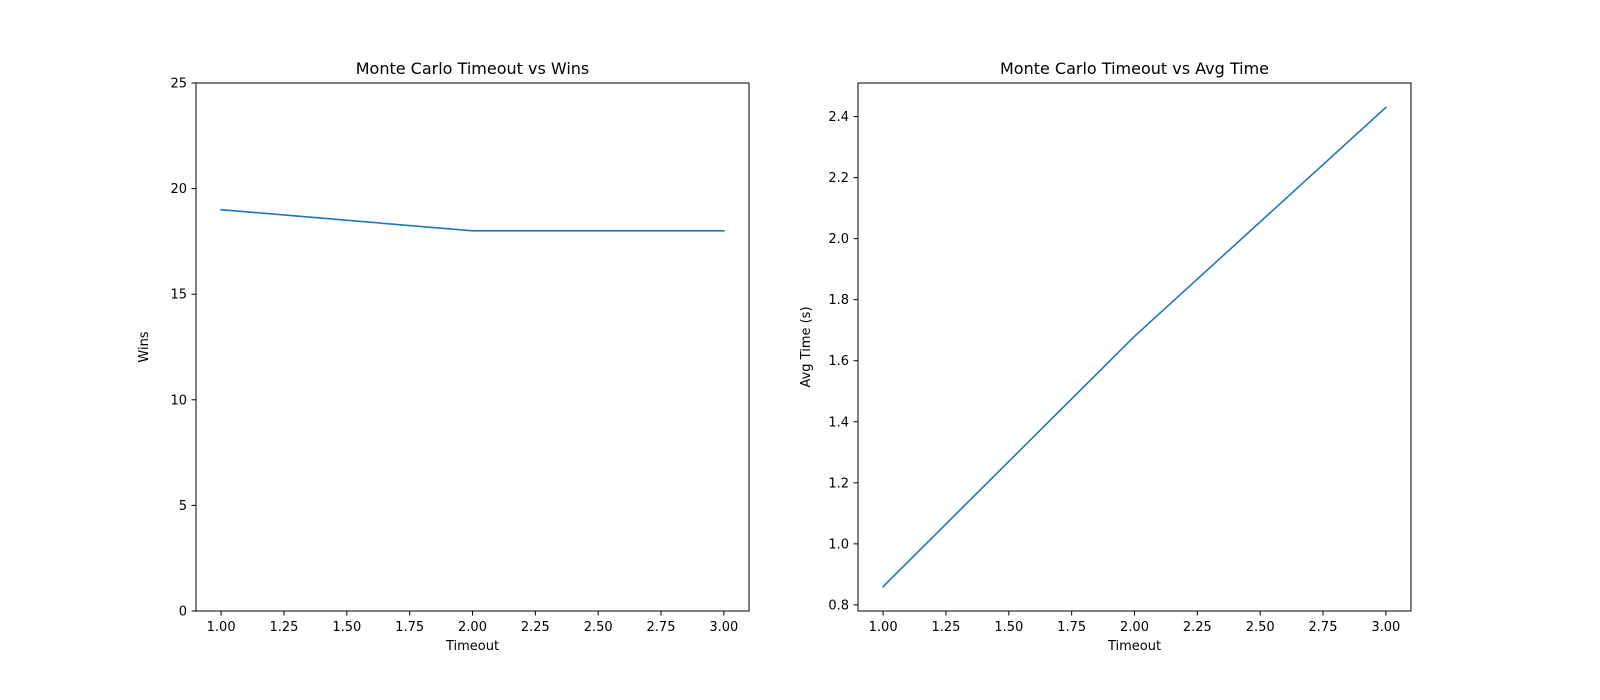  What do you see at coordinates (473, 68) in the screenshot?
I see `wins-chart-title: Monte Carlo Timeout vs Wins` at bounding box center [473, 68].